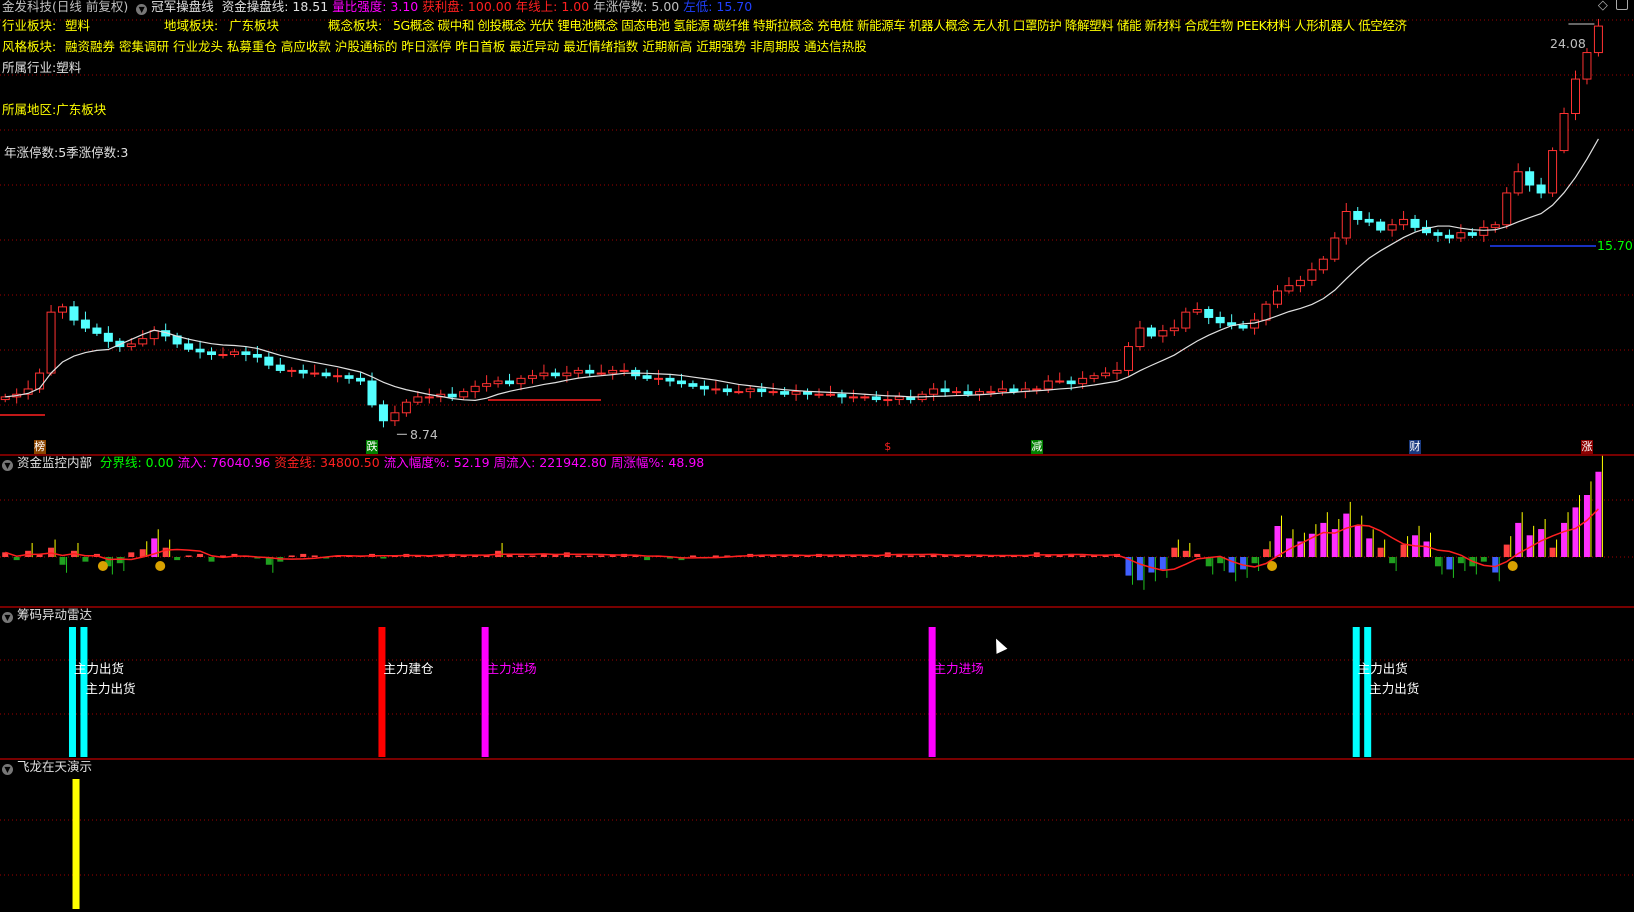  I want to click on region-value: 广东板块, so click(254, 25).